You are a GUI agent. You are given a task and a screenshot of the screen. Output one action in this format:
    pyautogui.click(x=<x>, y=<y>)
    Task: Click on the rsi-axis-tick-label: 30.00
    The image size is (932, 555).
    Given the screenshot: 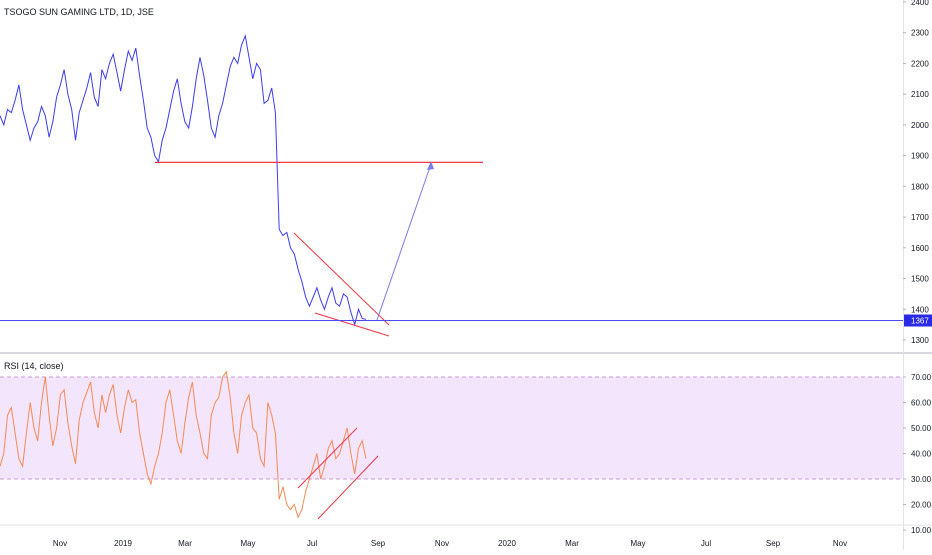 What is the action you would take?
    pyautogui.click(x=921, y=479)
    